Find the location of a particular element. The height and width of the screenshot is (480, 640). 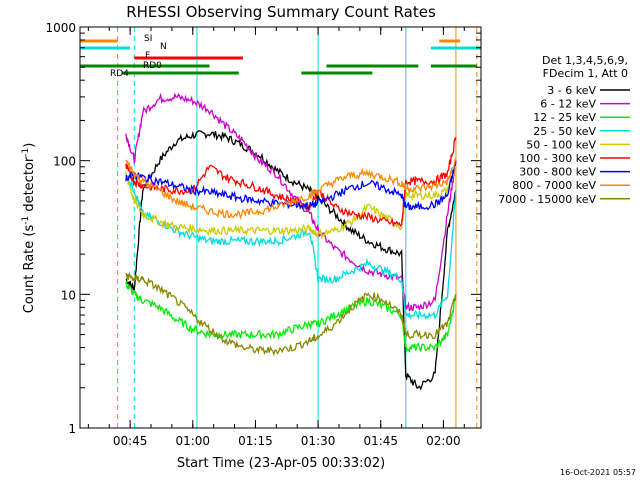

y-axis-label-end: ) is located at coordinates (29, 145).